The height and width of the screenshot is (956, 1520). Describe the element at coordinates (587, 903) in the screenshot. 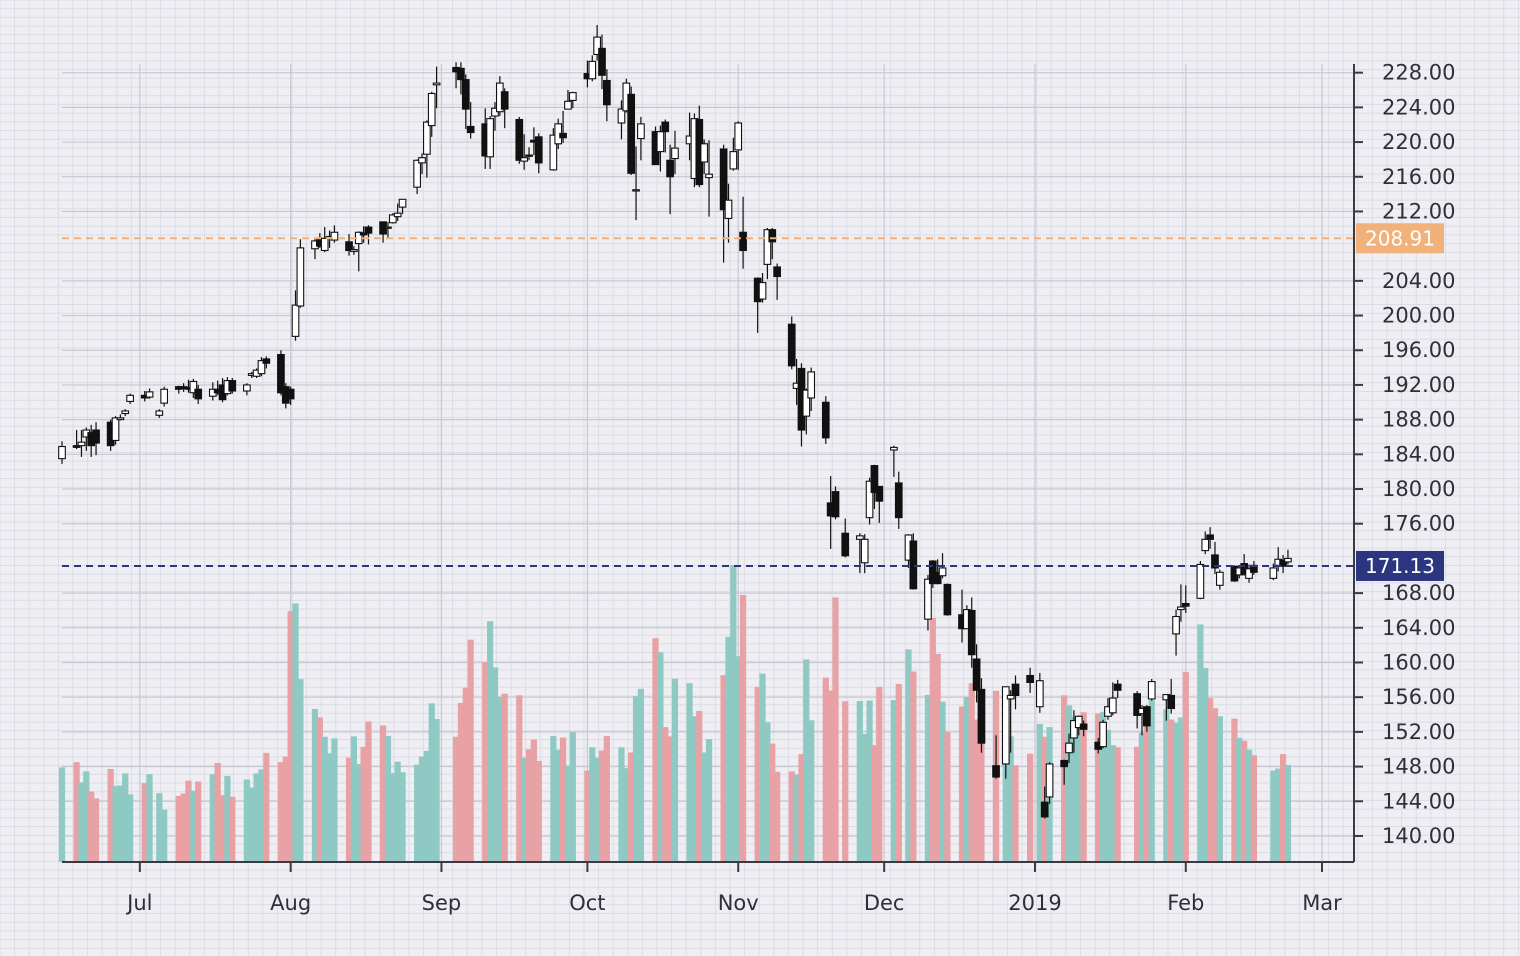

I see `x-tick-label: Oct` at that location.